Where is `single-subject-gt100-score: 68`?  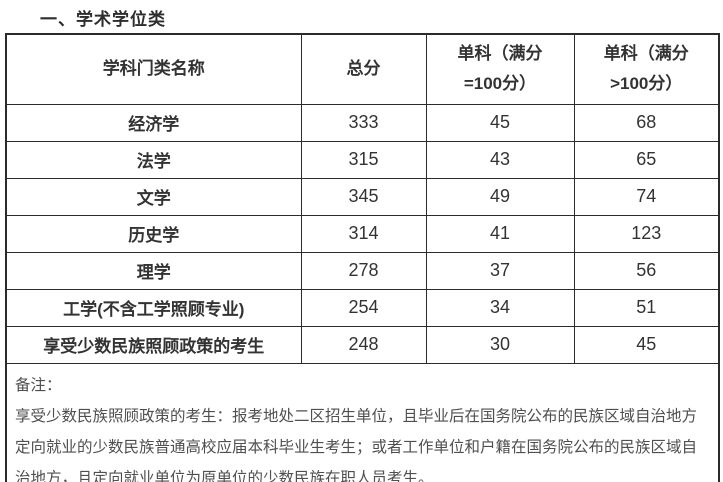 single-subject-gt100-score: 68 is located at coordinates (646, 122).